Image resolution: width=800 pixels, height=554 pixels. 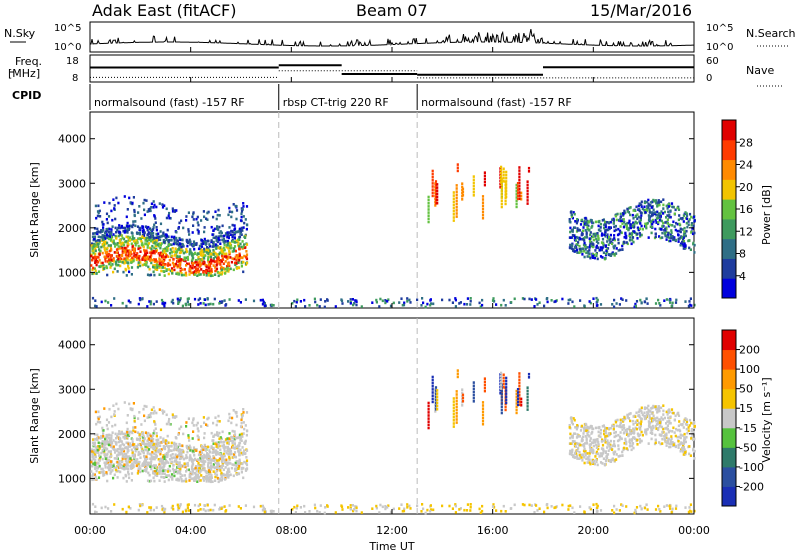 What do you see at coordinates (400, 37) in the screenshot?
I see `noise-panel: N.Sky 10^5 10^0 10^5 10^0 N.Search` at bounding box center [400, 37].